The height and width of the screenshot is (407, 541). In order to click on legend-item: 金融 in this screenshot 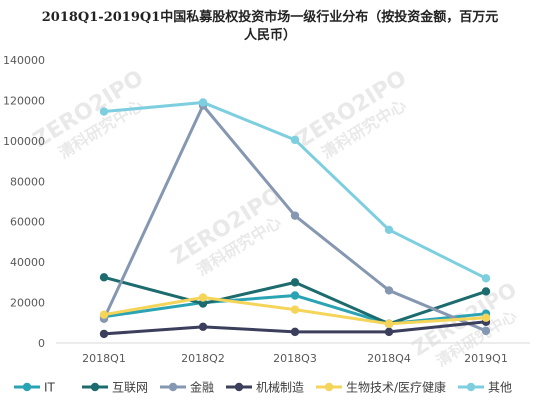, I will do `click(187, 387)`.